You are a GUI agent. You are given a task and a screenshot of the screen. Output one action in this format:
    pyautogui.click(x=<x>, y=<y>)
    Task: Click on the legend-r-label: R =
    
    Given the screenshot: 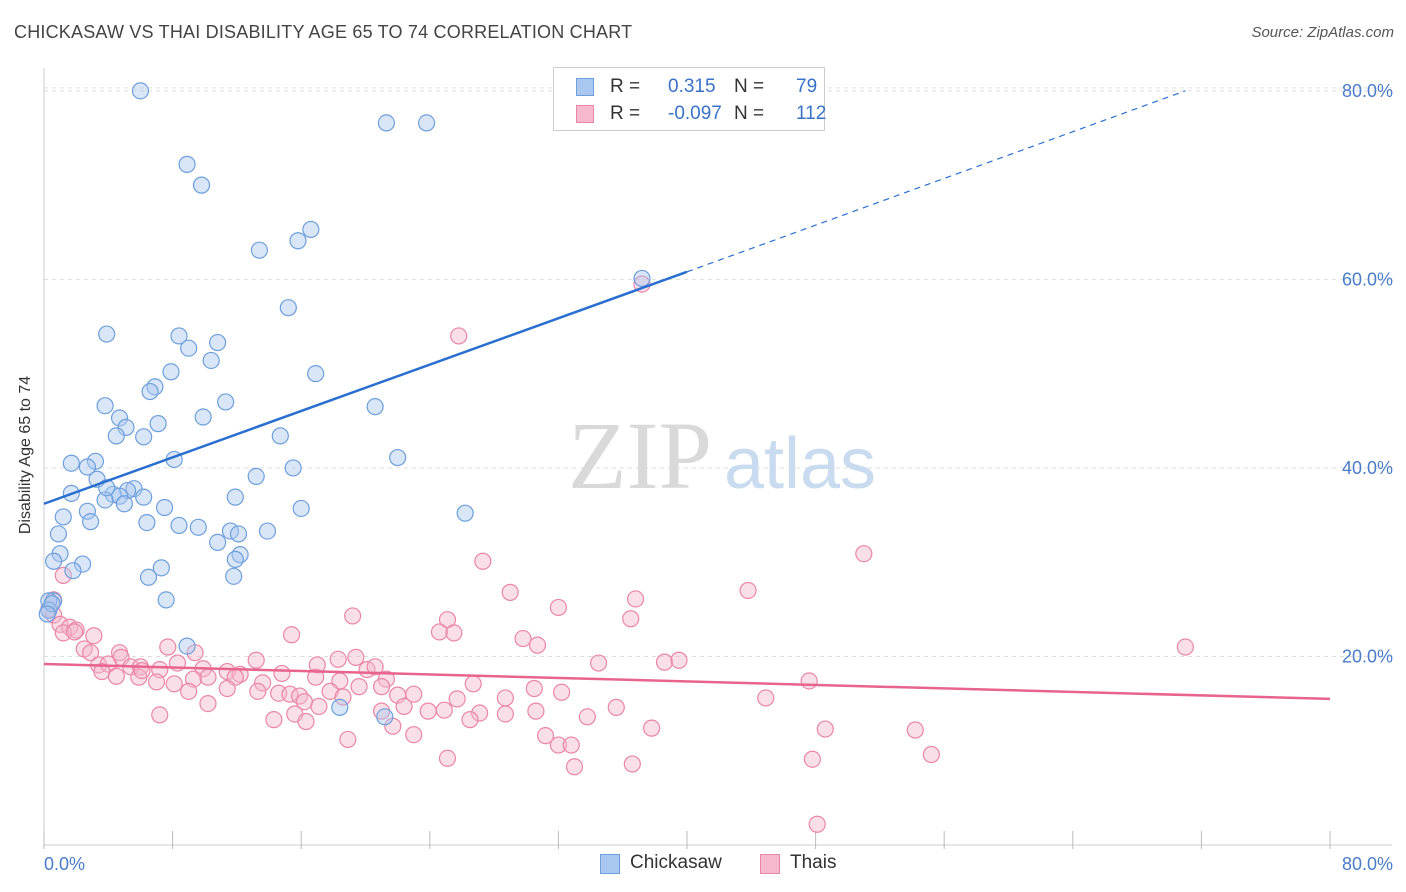 What is the action you would take?
    pyautogui.click(x=625, y=113)
    